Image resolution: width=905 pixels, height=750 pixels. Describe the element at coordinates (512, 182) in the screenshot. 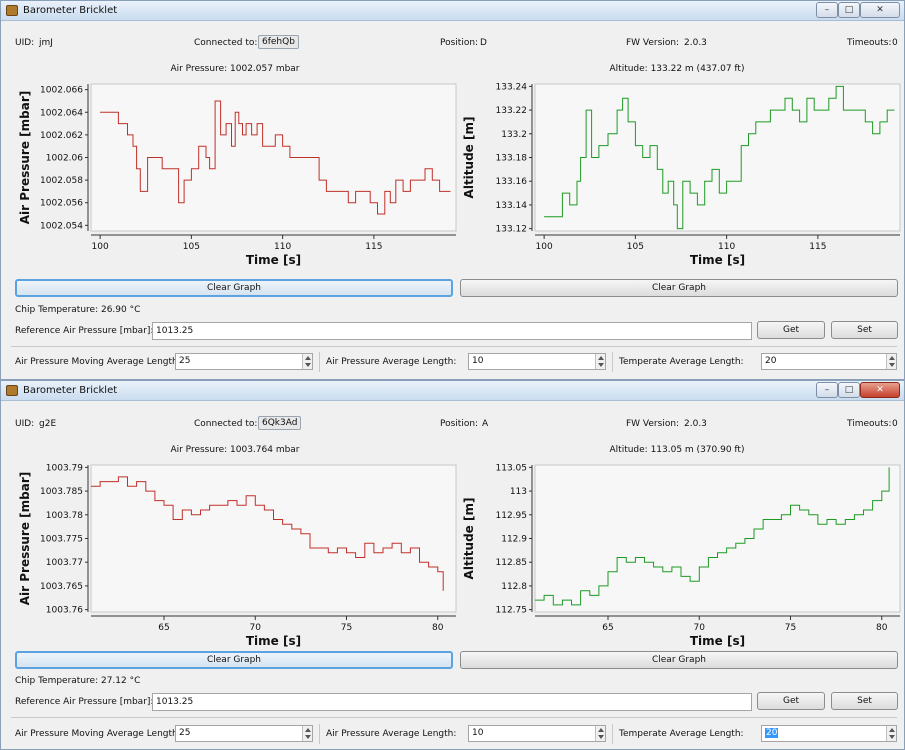

I see `y-tick-label: 133.16` at that location.